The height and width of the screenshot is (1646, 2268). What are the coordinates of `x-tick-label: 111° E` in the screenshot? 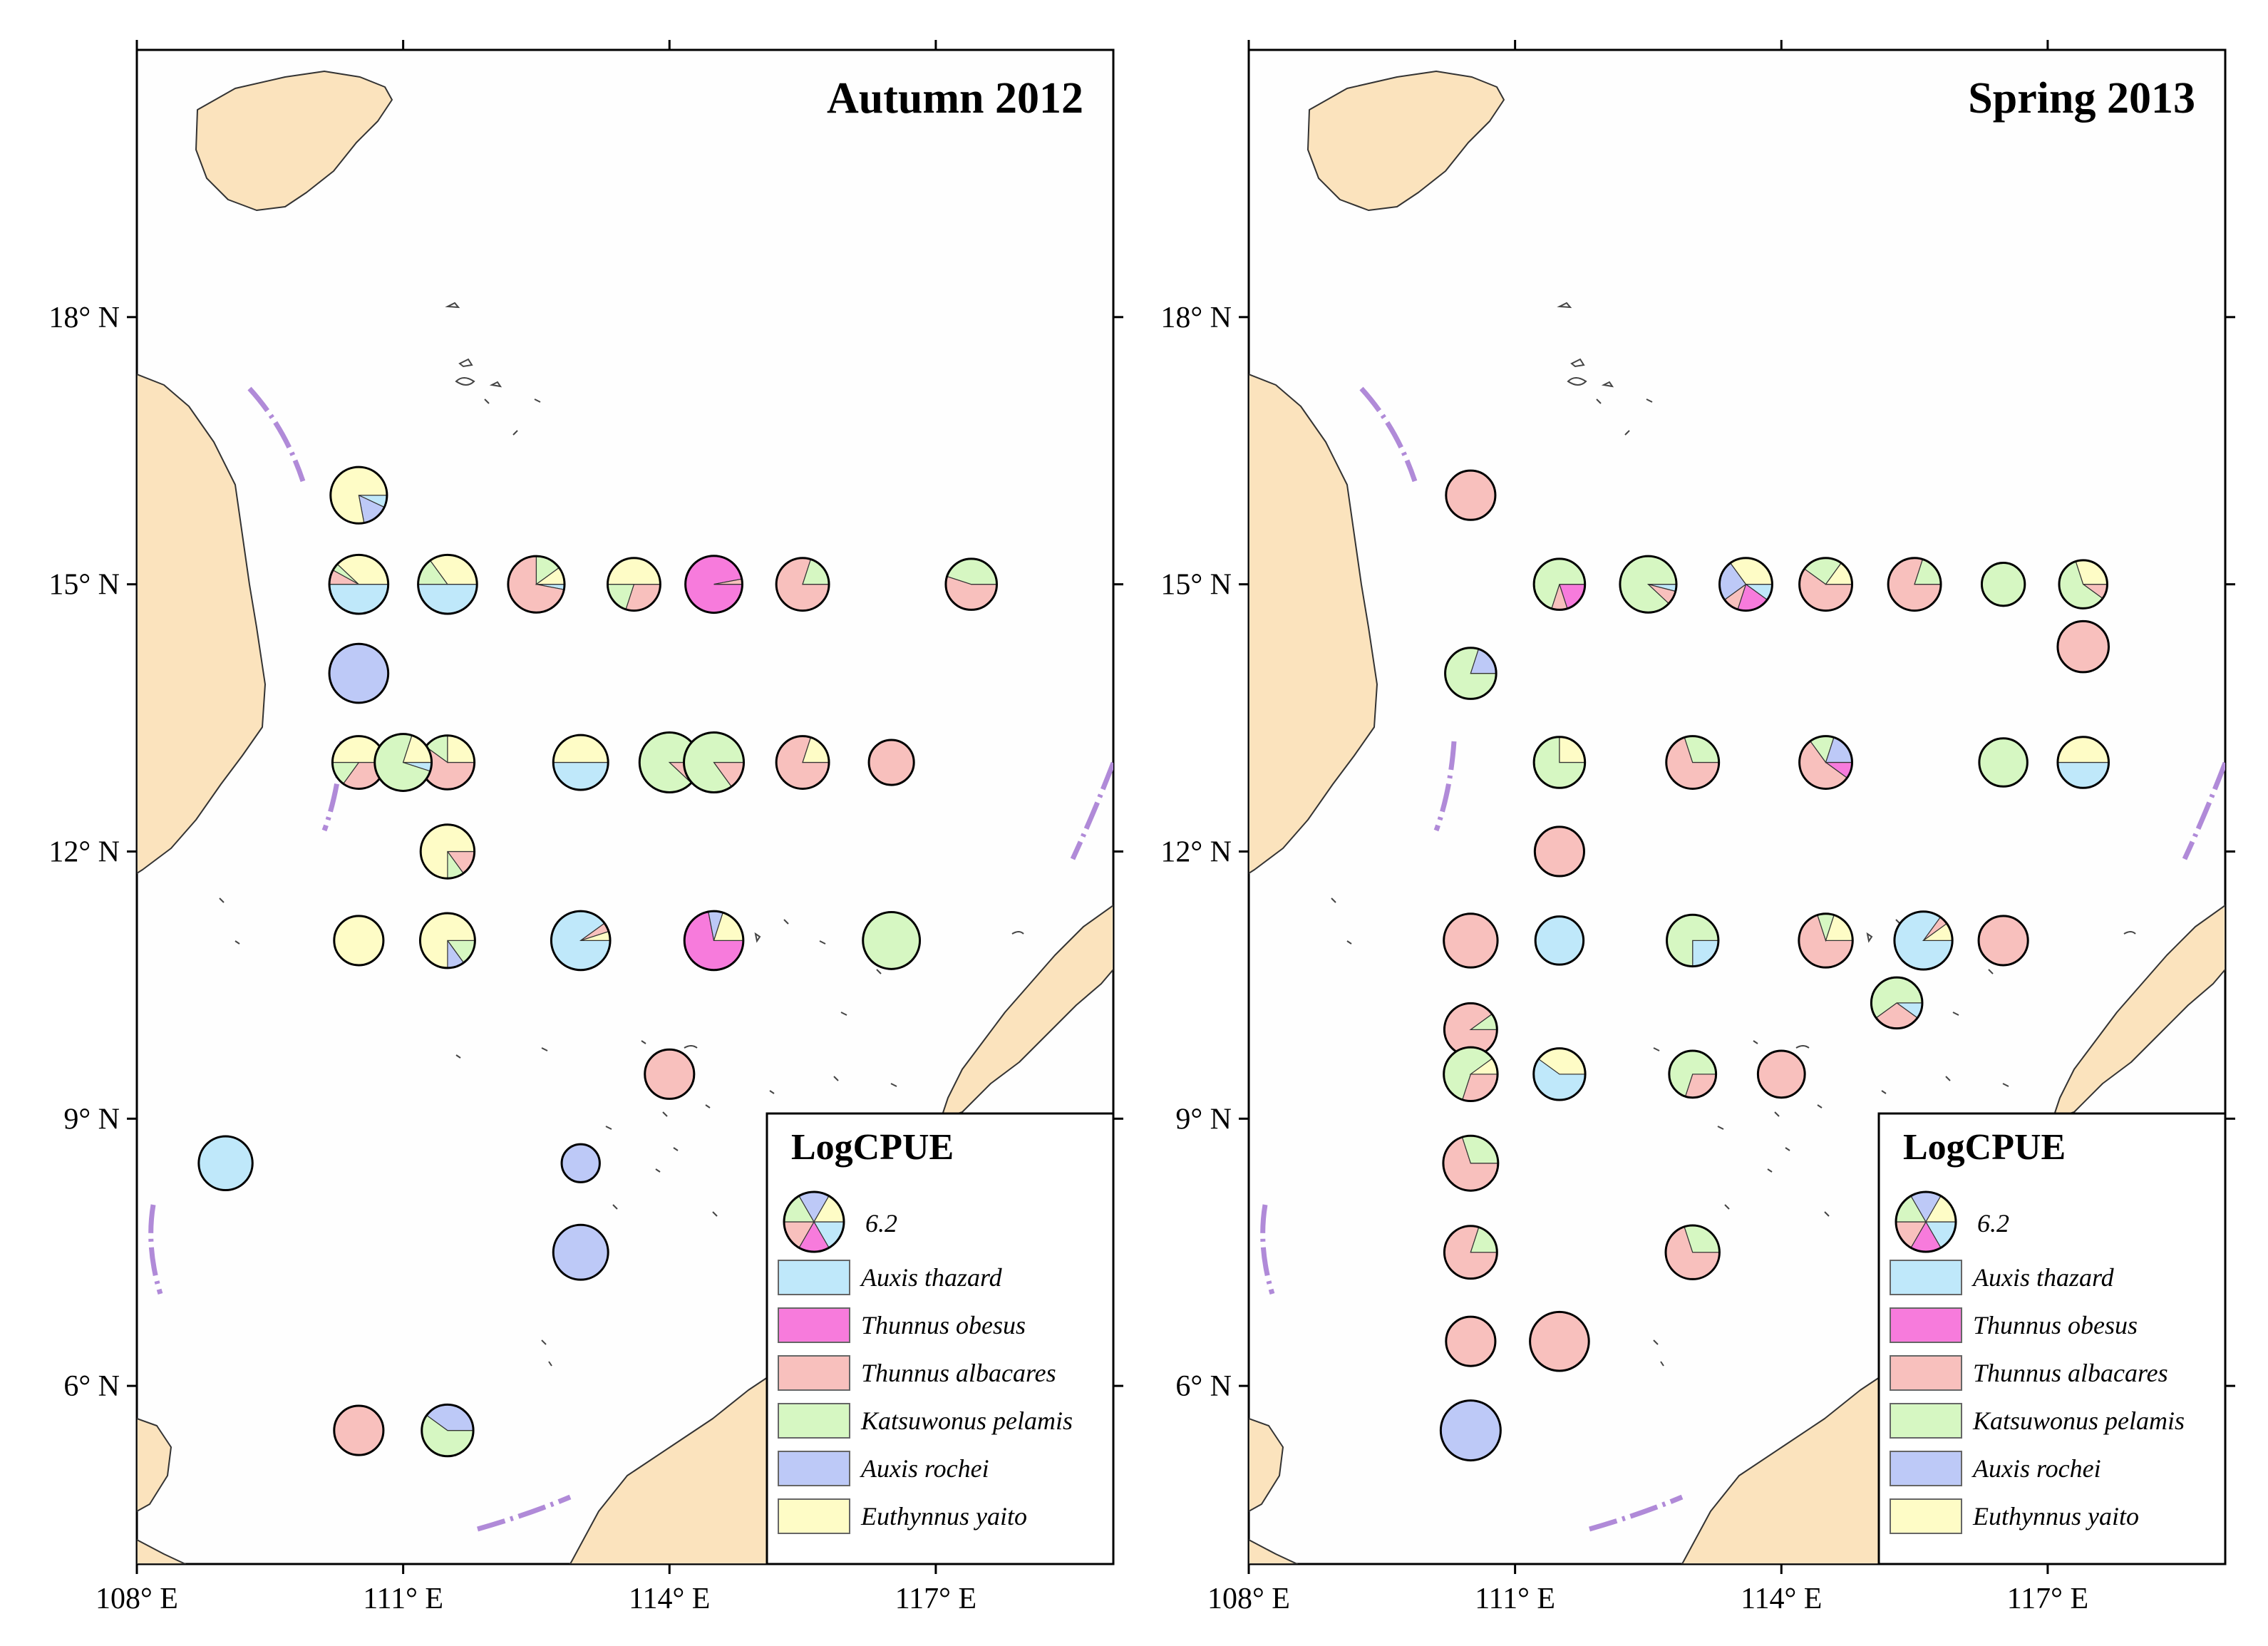 It's located at (403, 1599).